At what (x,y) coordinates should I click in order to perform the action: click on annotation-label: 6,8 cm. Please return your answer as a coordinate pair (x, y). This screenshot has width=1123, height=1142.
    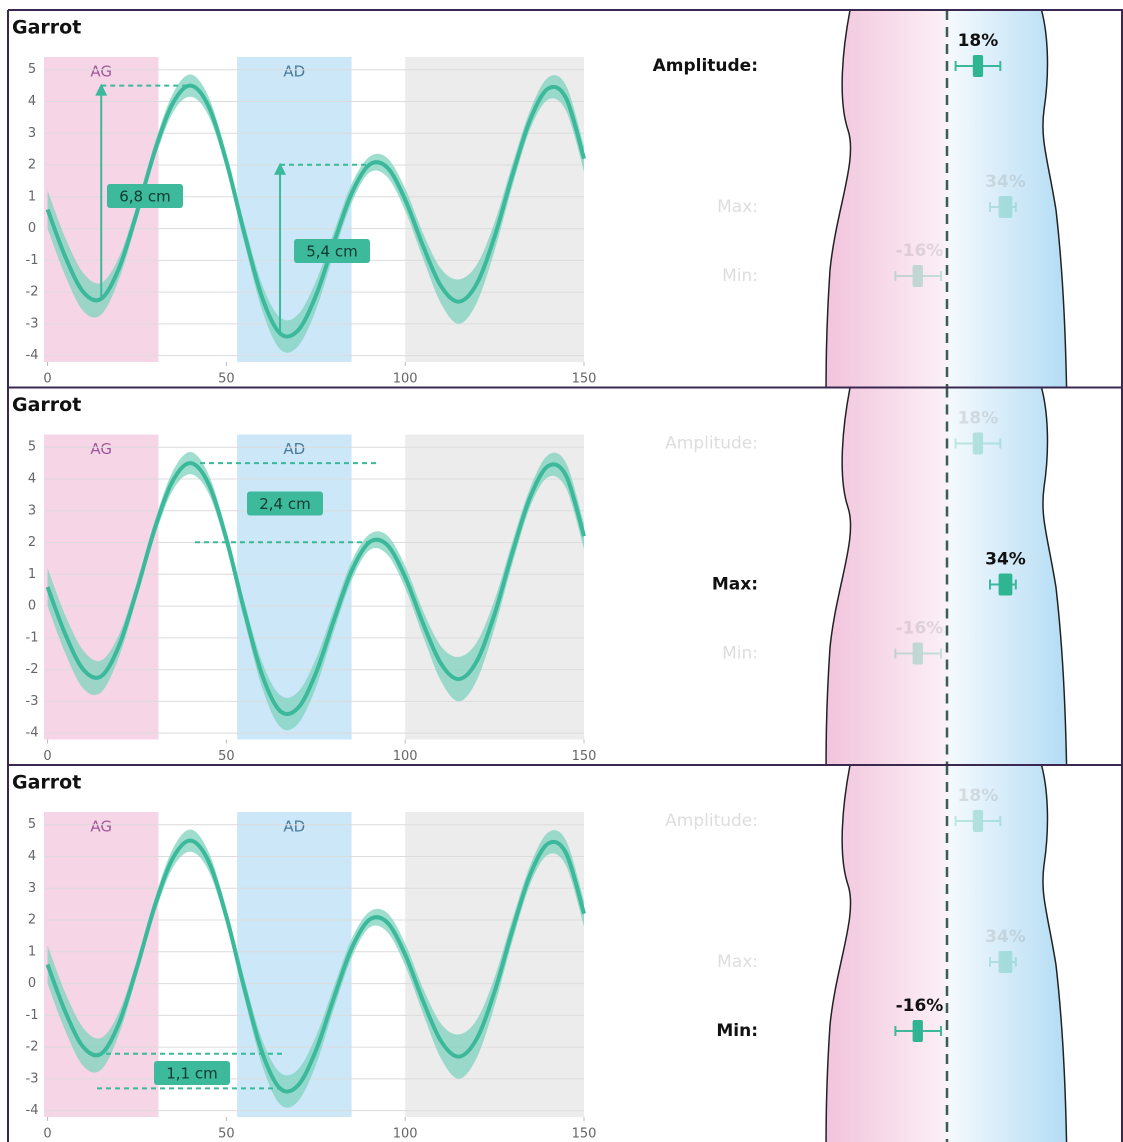
    Looking at the image, I should click on (144, 197).